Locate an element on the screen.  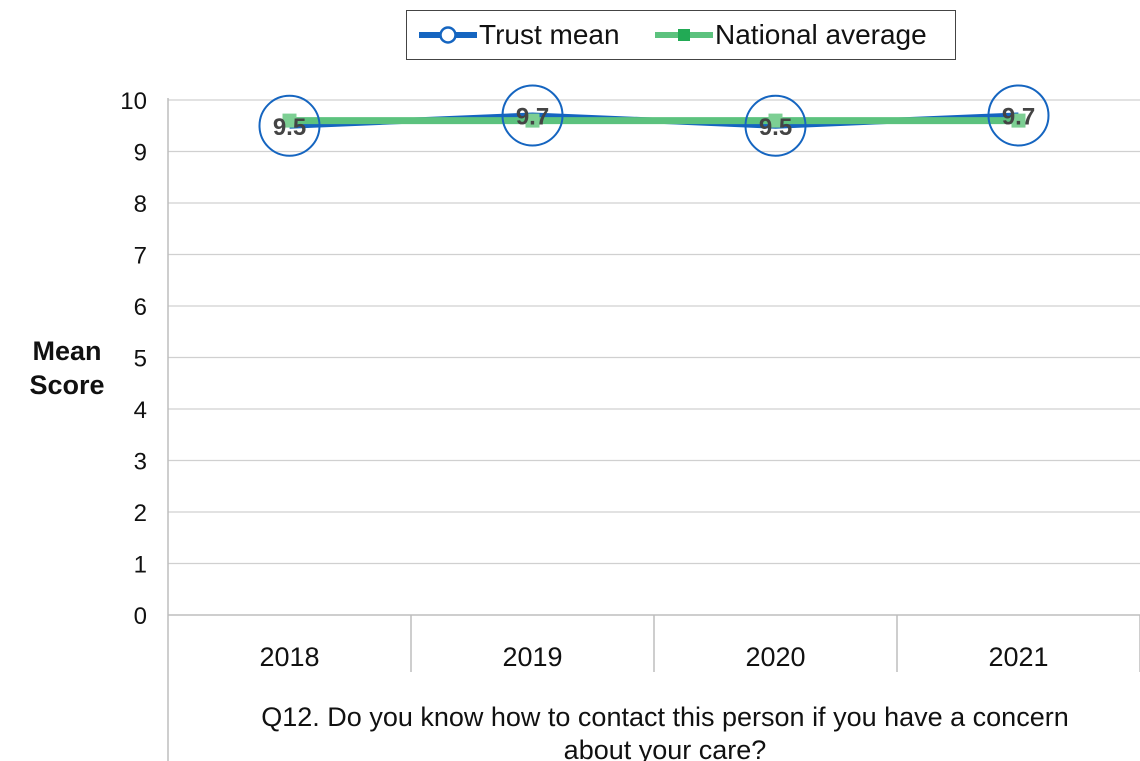
legend: Trust mean National average is located at coordinates (681, 35).